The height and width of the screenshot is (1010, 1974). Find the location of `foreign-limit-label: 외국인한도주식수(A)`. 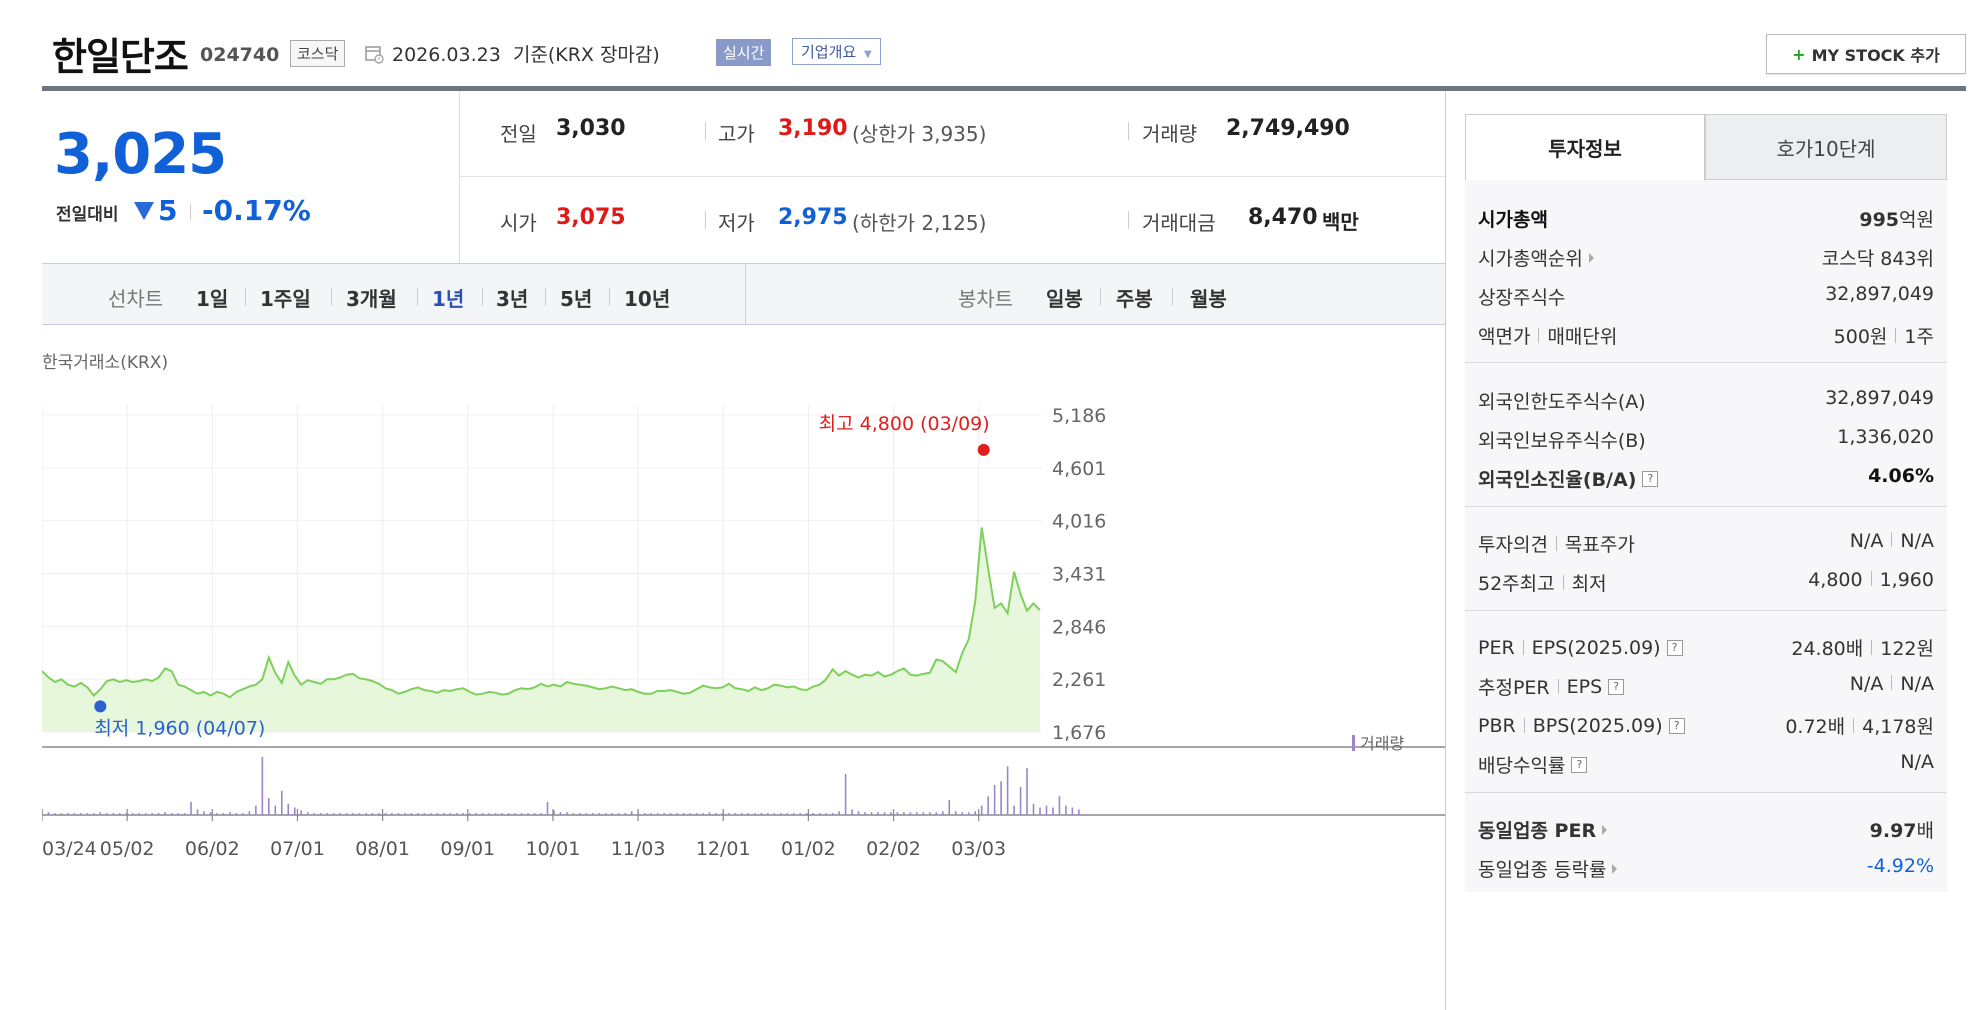

foreign-limit-label: 외국인한도주식수(A) is located at coordinates (1562, 402).